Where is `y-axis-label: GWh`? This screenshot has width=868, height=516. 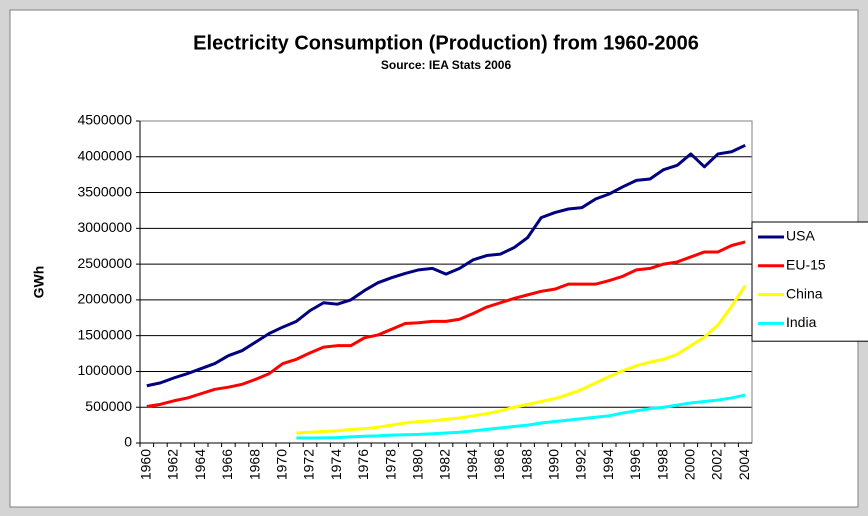
y-axis-label: GWh is located at coordinates (39, 282).